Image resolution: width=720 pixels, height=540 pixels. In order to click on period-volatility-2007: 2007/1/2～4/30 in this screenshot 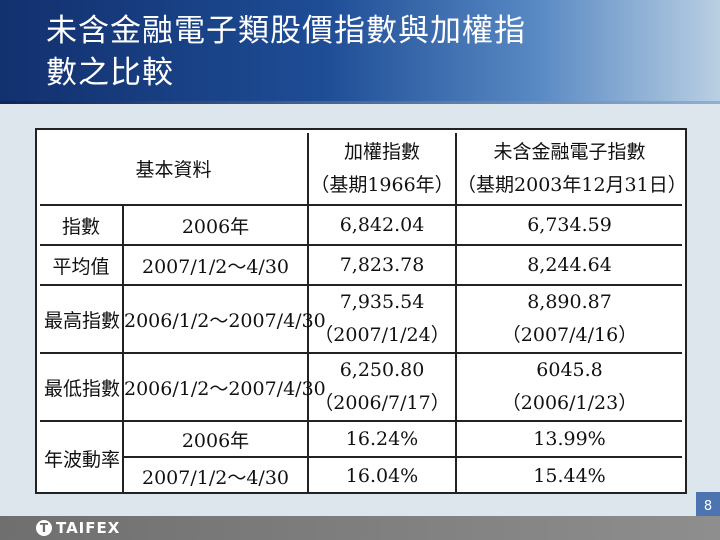, I will do `click(217, 476)`.